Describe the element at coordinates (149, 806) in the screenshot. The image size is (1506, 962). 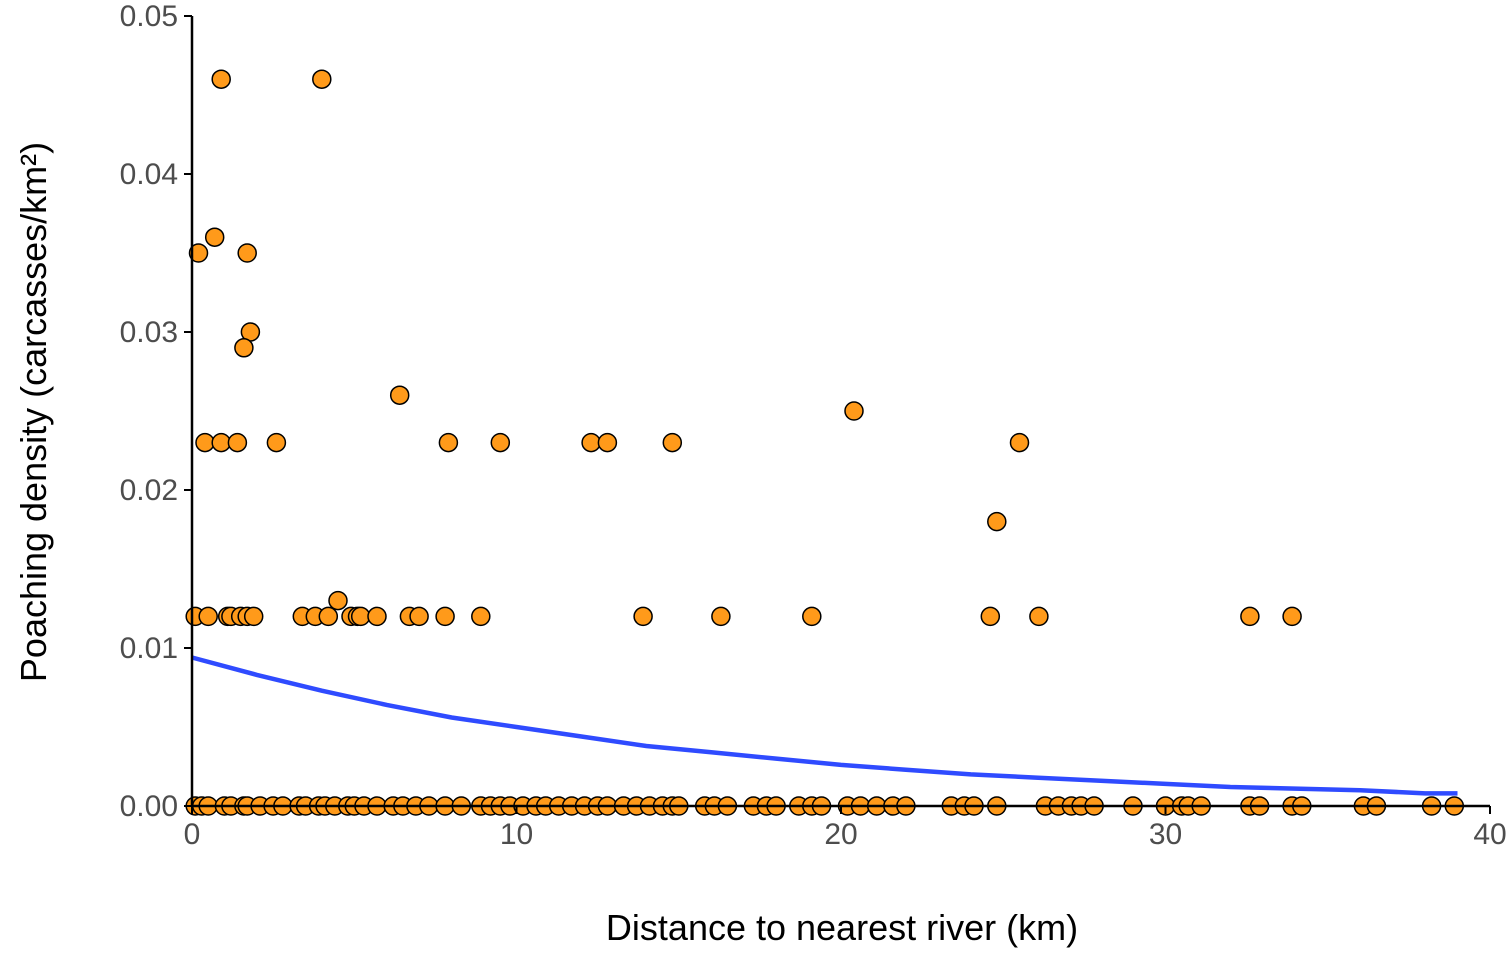
I see `y-tick-label: 0.00` at that location.